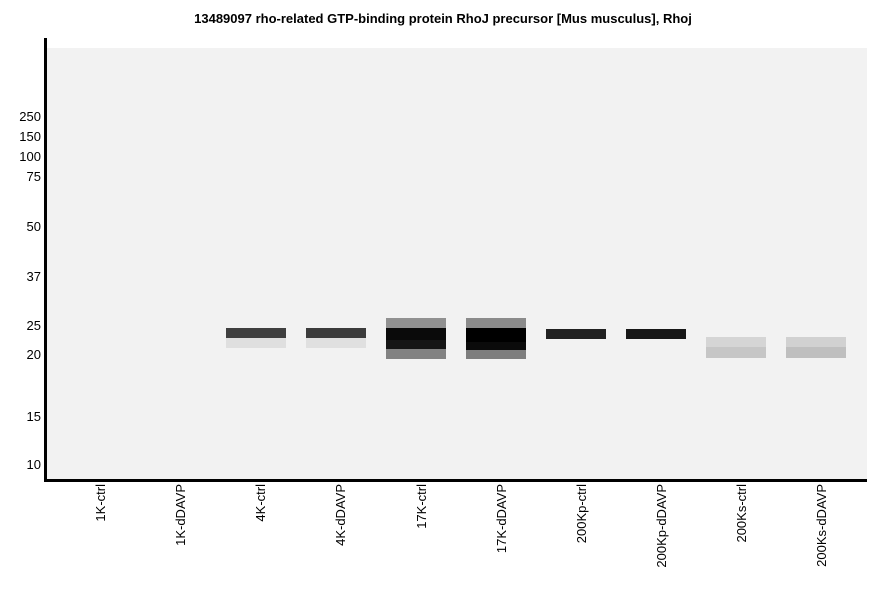  What do you see at coordinates (33, 176) in the screenshot?
I see `y-tick-label-75: 75` at bounding box center [33, 176].